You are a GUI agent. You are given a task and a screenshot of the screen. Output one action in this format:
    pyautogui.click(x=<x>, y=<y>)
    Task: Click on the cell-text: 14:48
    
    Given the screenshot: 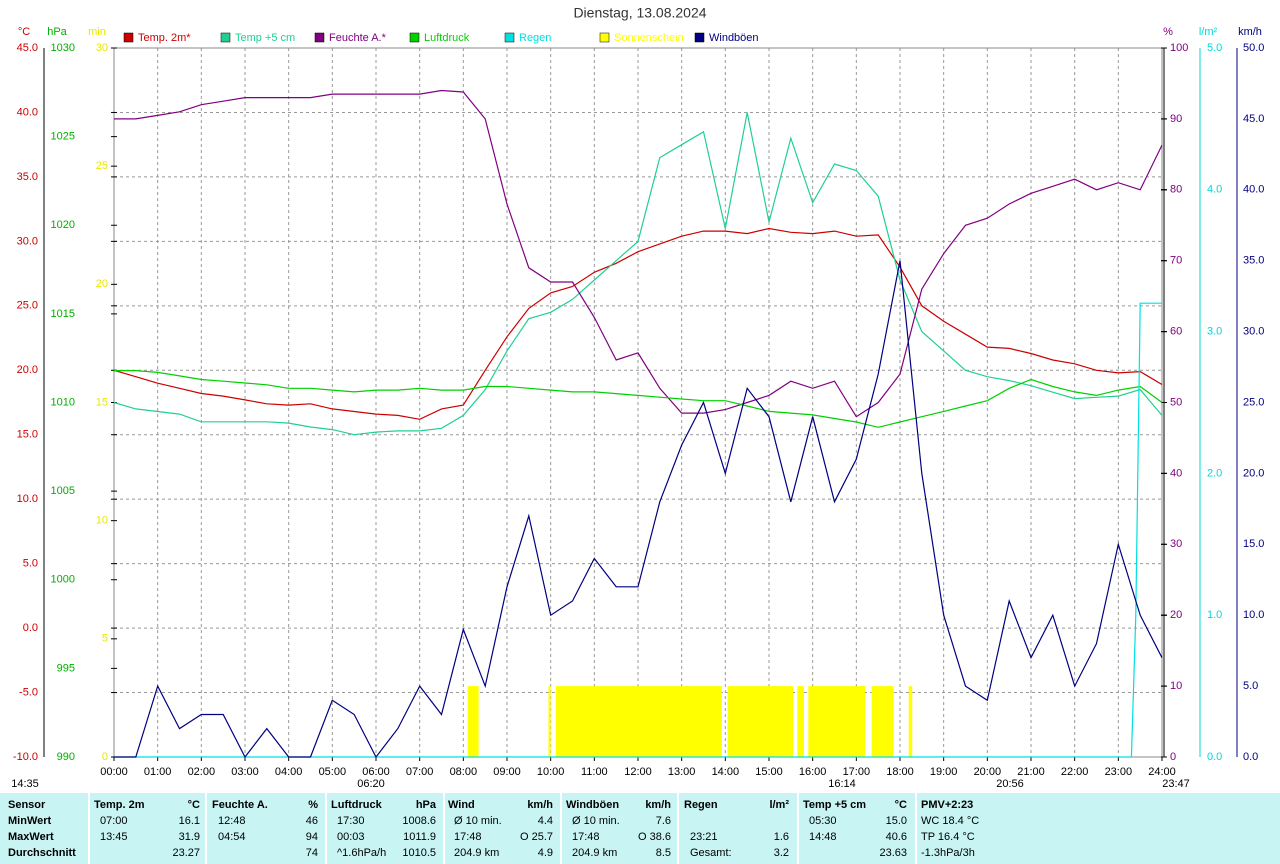 What is the action you would take?
    pyautogui.click(x=823, y=837)
    